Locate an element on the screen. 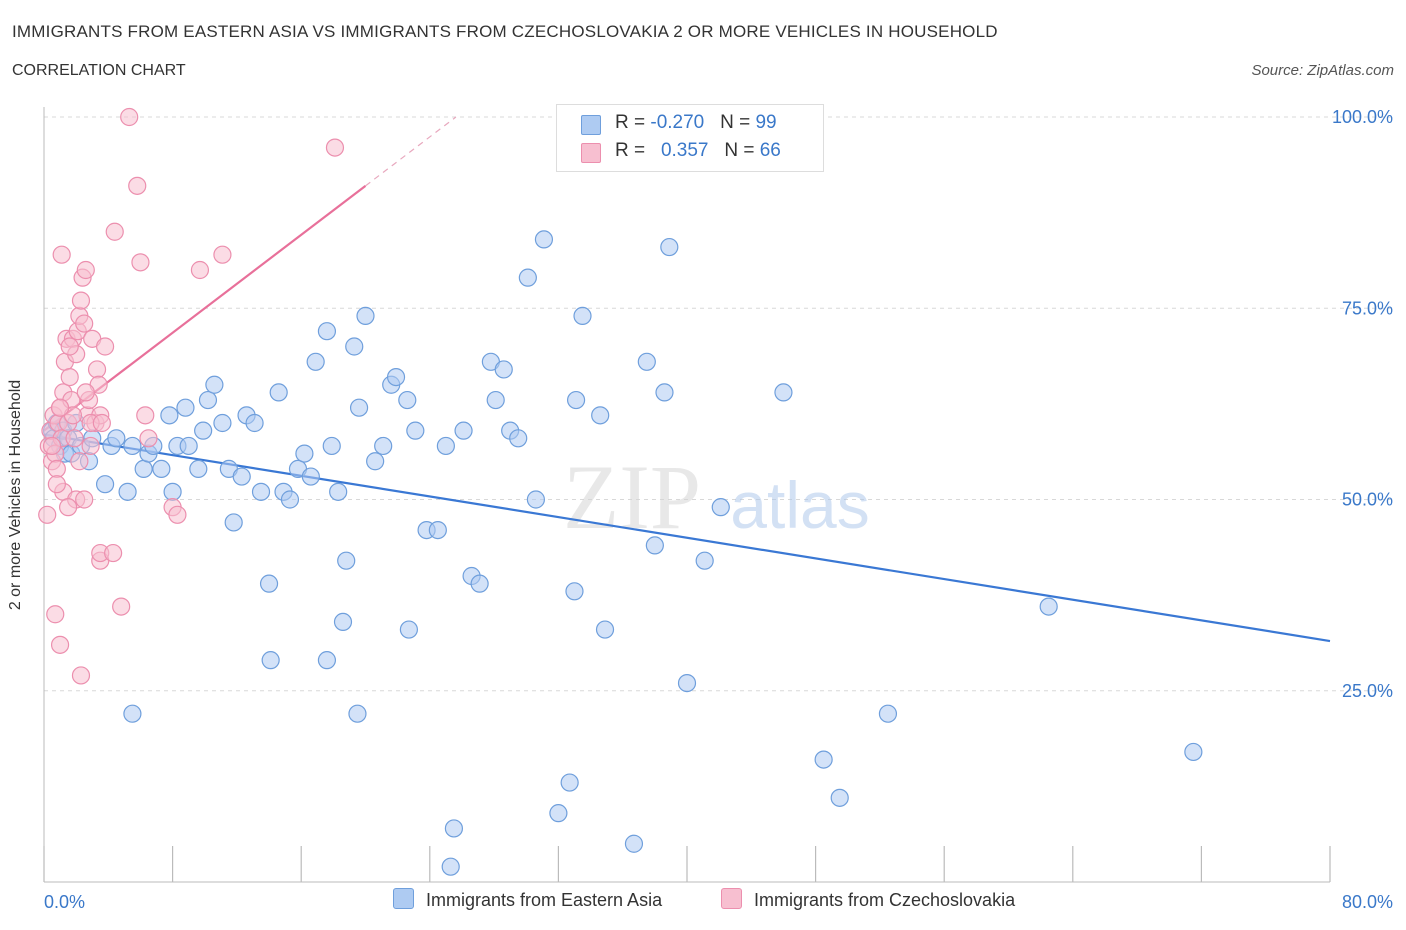 This screenshot has width=1406, height=930. n-value: 66 is located at coordinates (770, 150).